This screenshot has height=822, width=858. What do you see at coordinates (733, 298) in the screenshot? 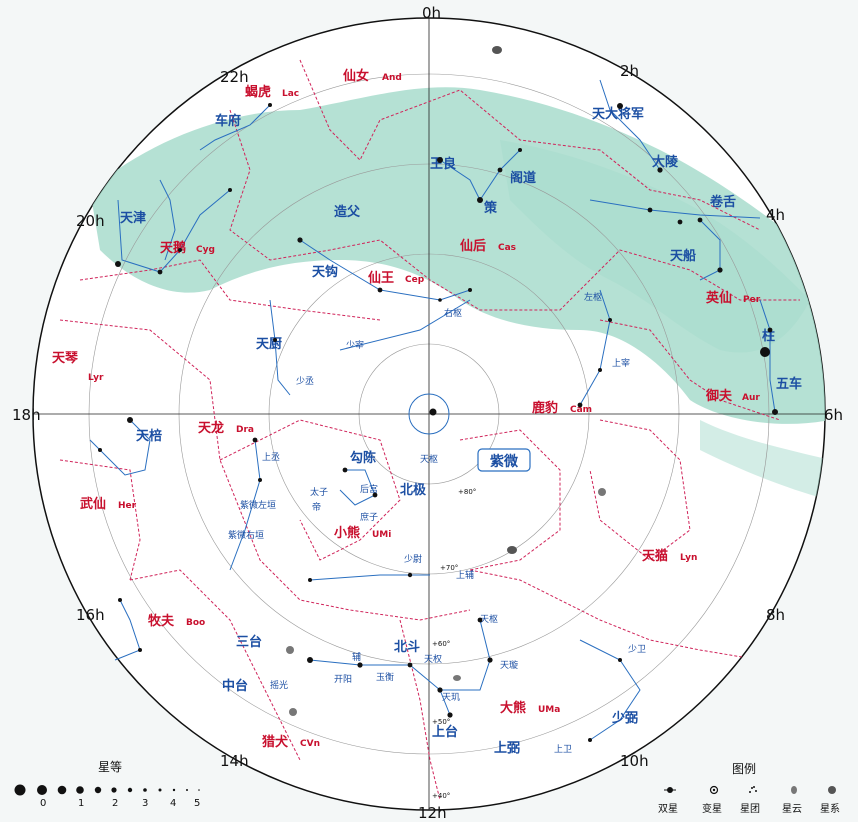
I see `constellation-per: 英仙 Per` at bounding box center [733, 298].